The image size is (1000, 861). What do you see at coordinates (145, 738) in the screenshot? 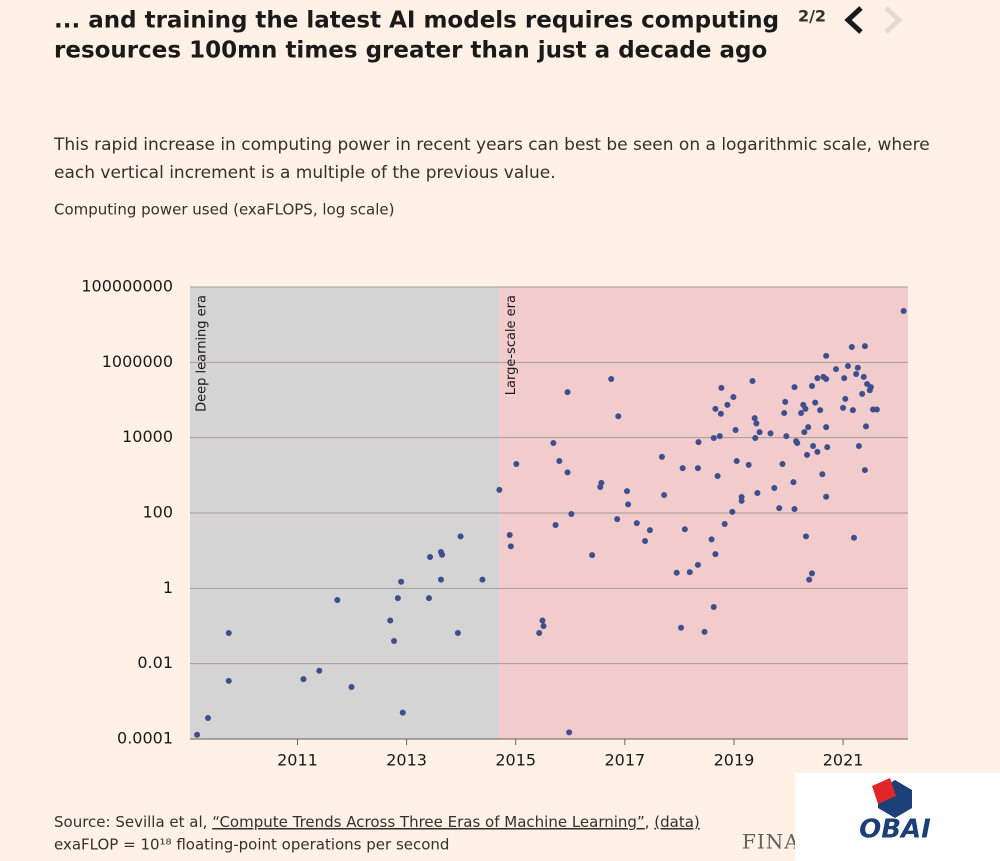
I see `y-tick-label: 0.0001` at bounding box center [145, 738].